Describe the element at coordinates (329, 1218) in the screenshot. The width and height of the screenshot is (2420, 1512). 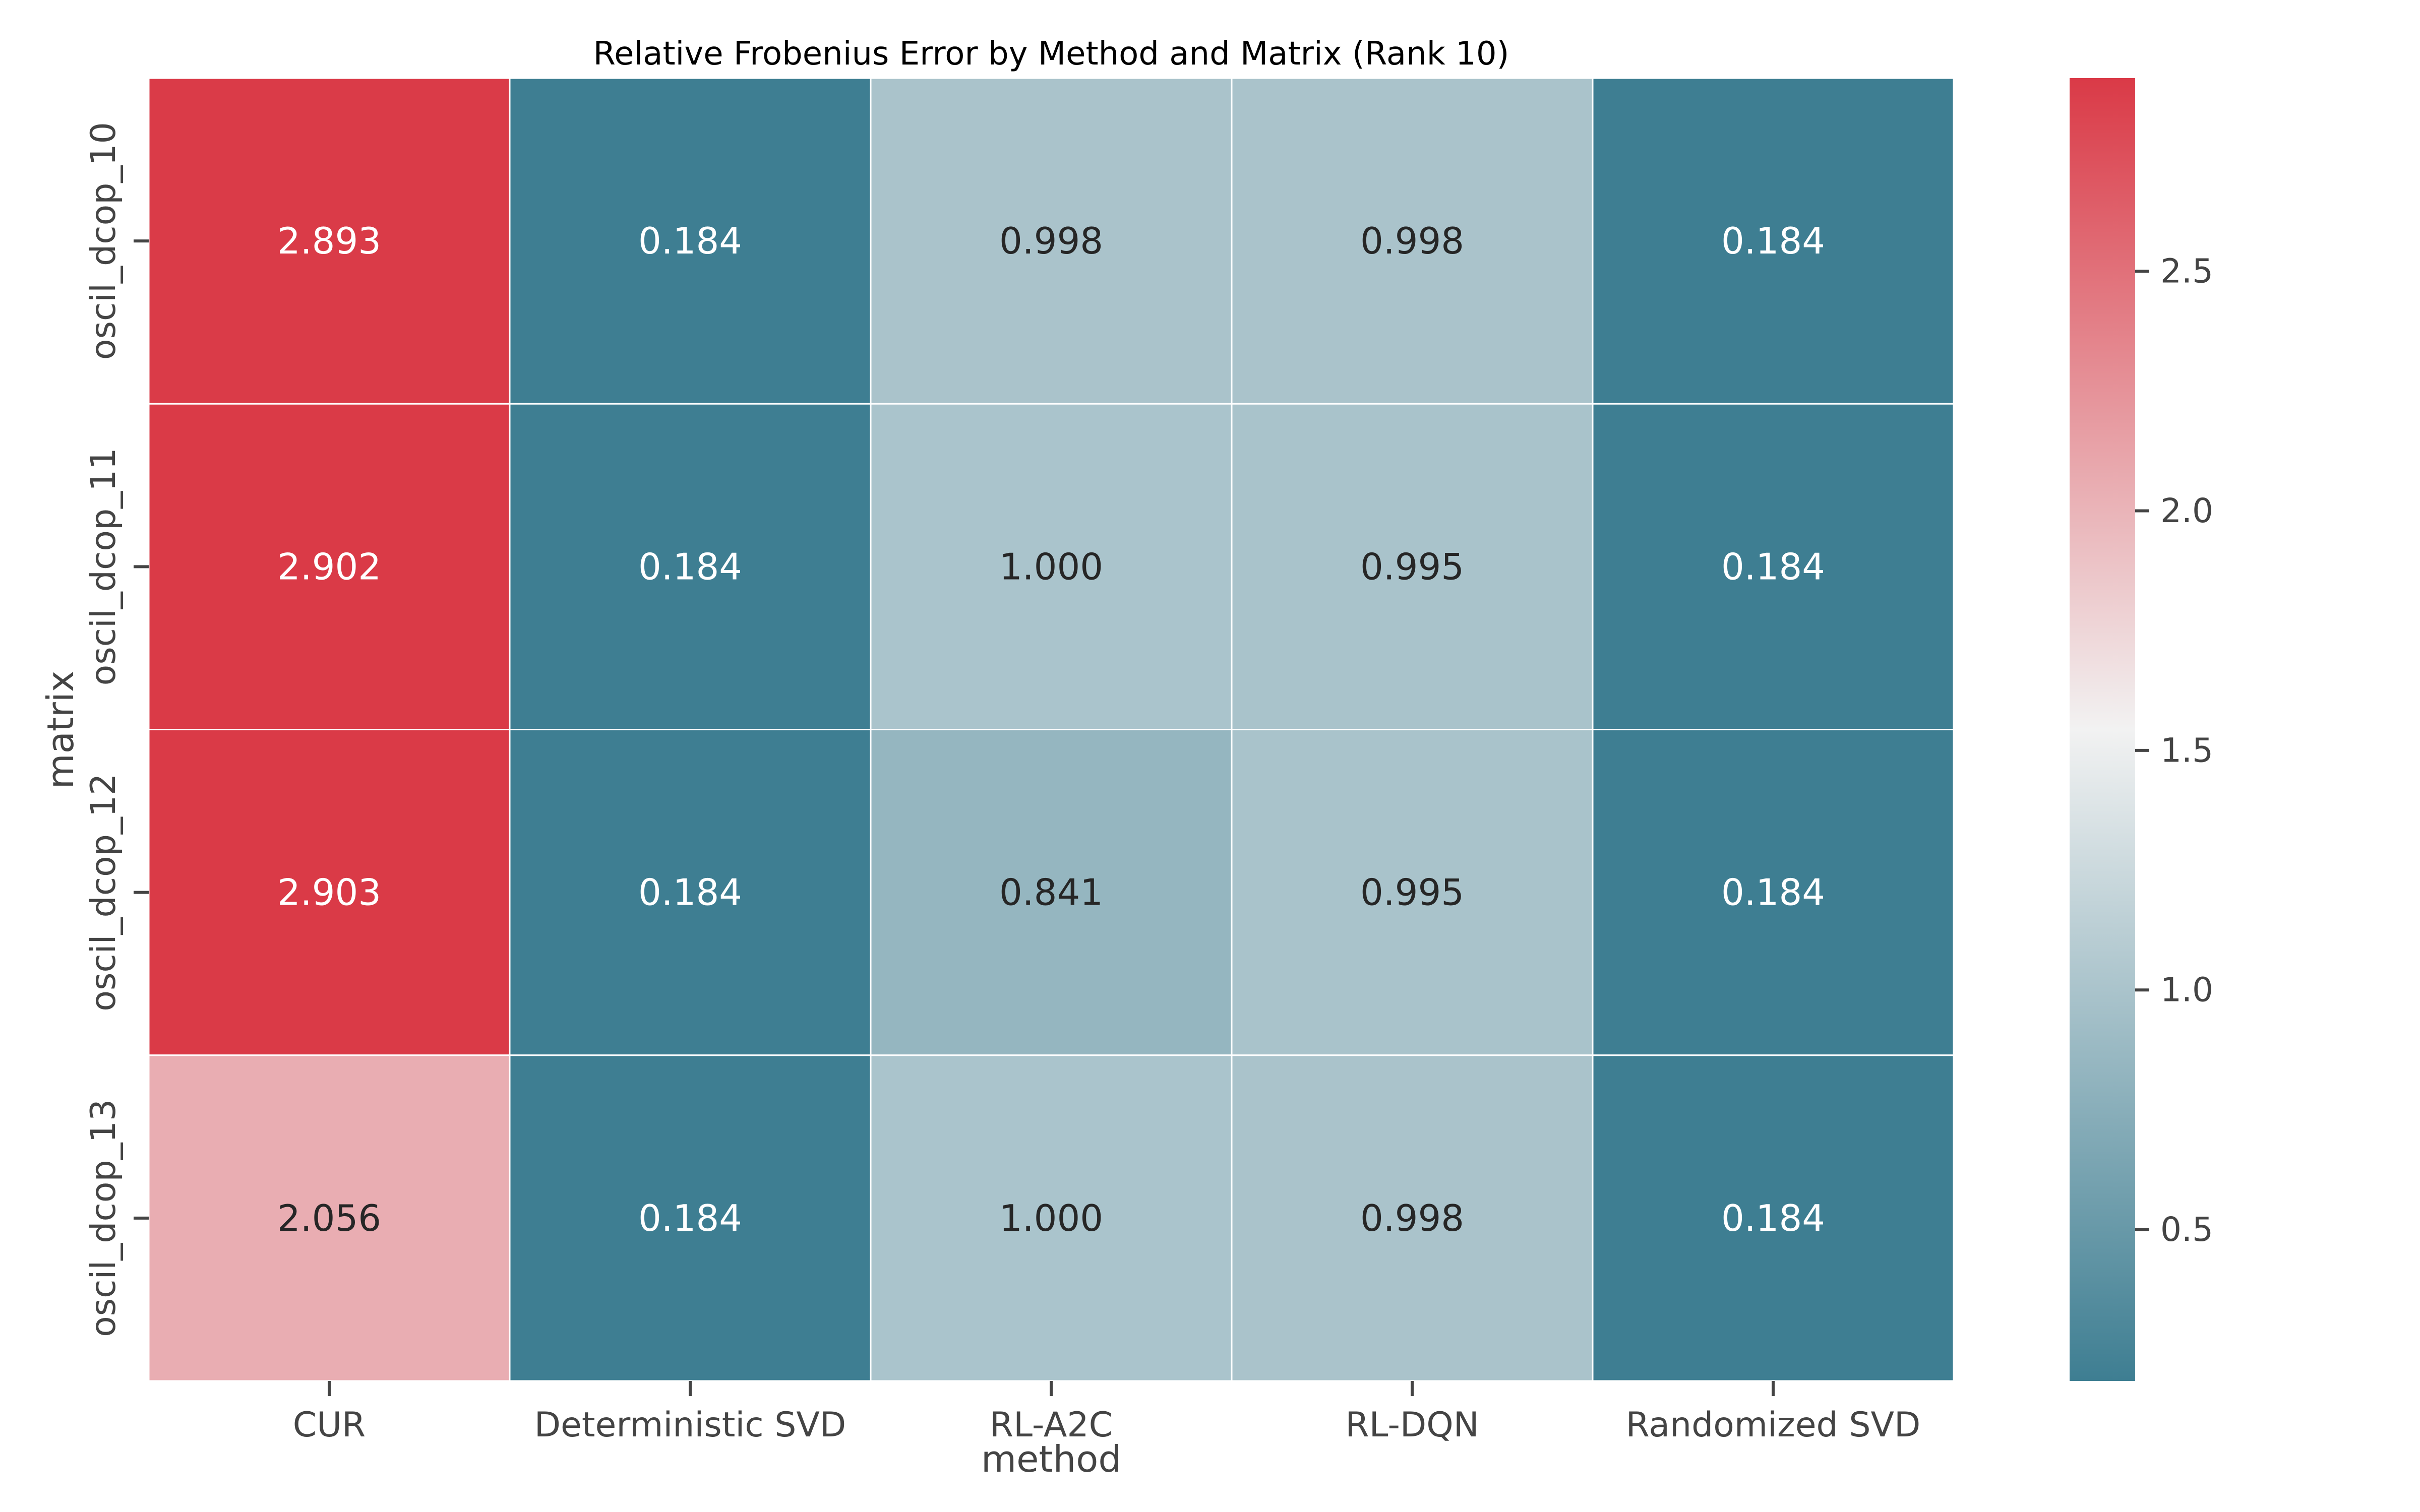
I see `heatmap-cell-value: 2.056` at that location.